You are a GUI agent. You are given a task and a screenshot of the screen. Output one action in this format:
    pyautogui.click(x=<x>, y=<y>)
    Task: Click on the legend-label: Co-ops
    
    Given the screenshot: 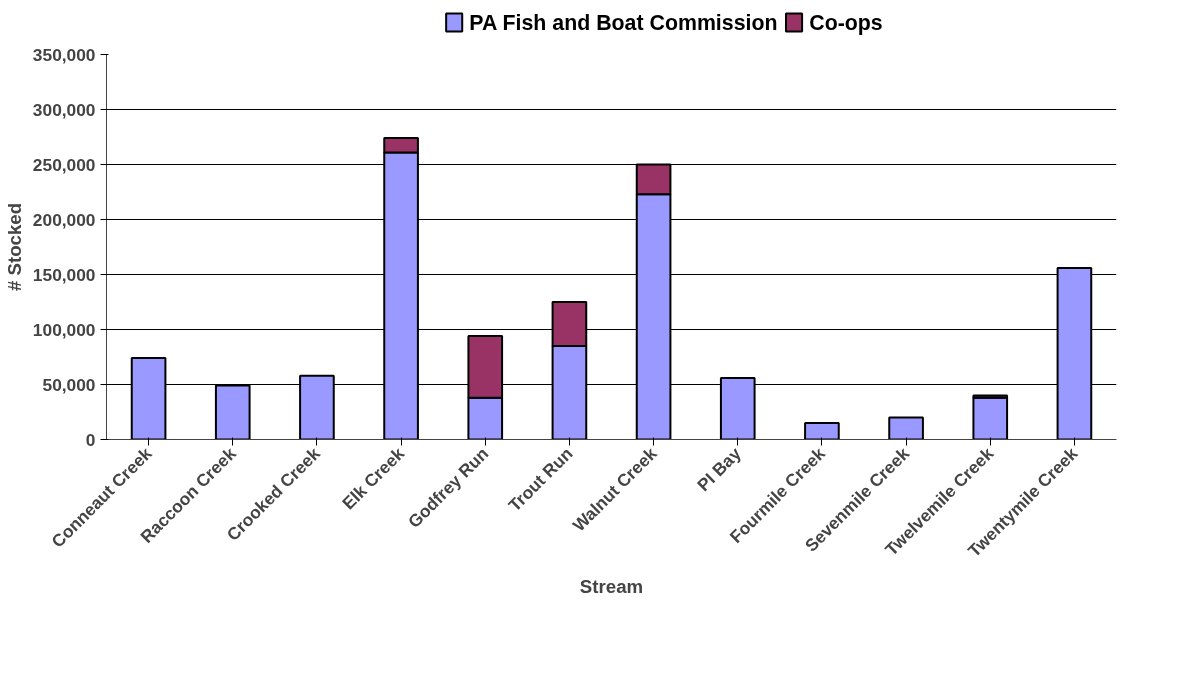 What is the action you would take?
    pyautogui.click(x=846, y=22)
    